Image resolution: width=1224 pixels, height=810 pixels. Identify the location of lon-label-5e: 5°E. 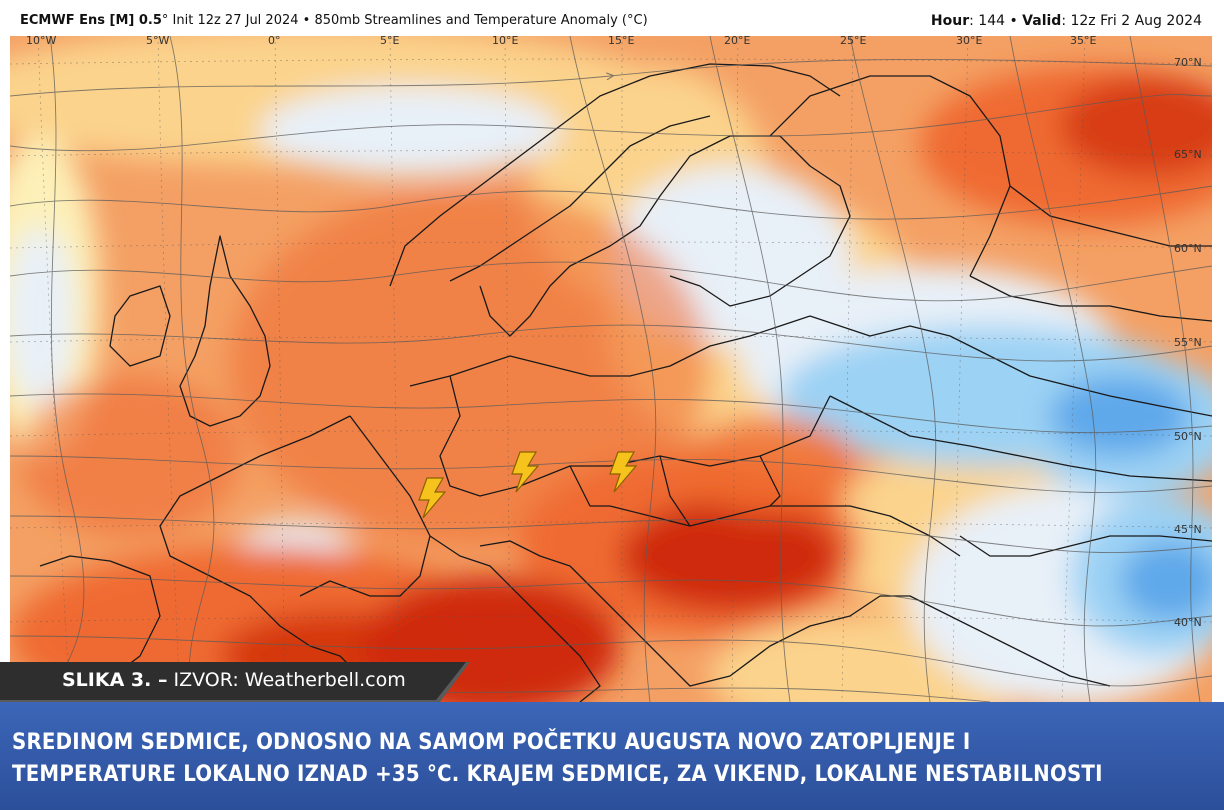
(390, 41).